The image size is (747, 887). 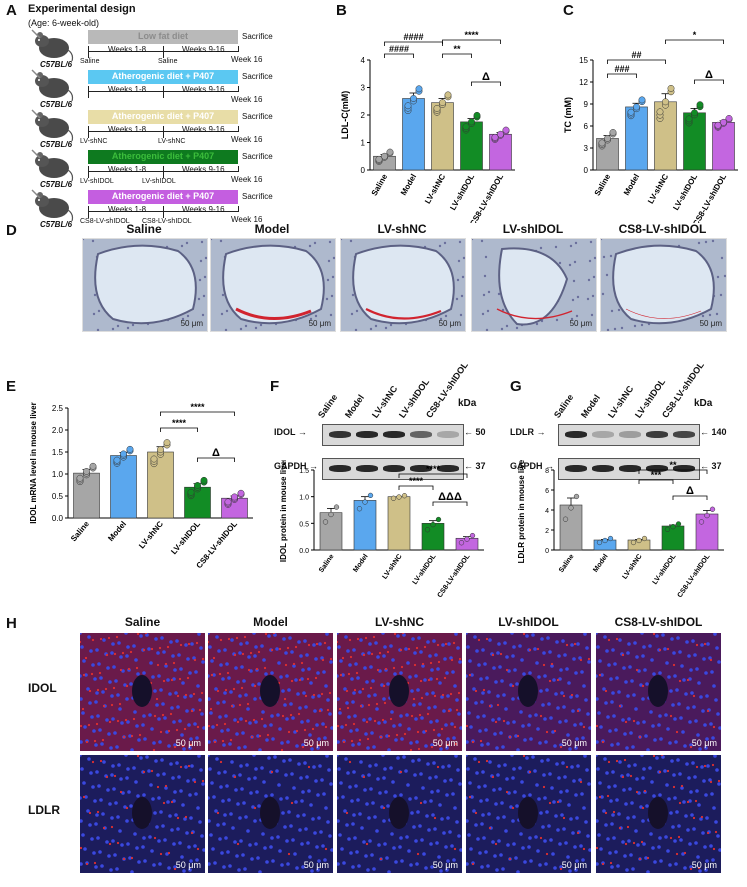 I want to click on y-tick-label: 8, so click(x=547, y=471).